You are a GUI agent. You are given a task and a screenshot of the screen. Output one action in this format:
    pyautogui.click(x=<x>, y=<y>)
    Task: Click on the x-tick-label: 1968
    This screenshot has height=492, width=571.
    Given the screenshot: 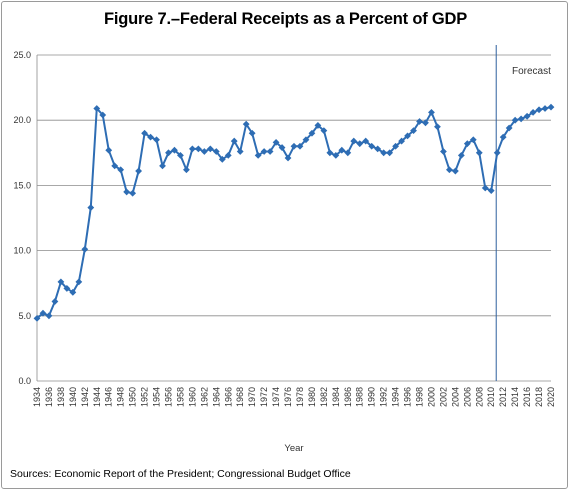 What is the action you would take?
    pyautogui.click(x=240, y=397)
    